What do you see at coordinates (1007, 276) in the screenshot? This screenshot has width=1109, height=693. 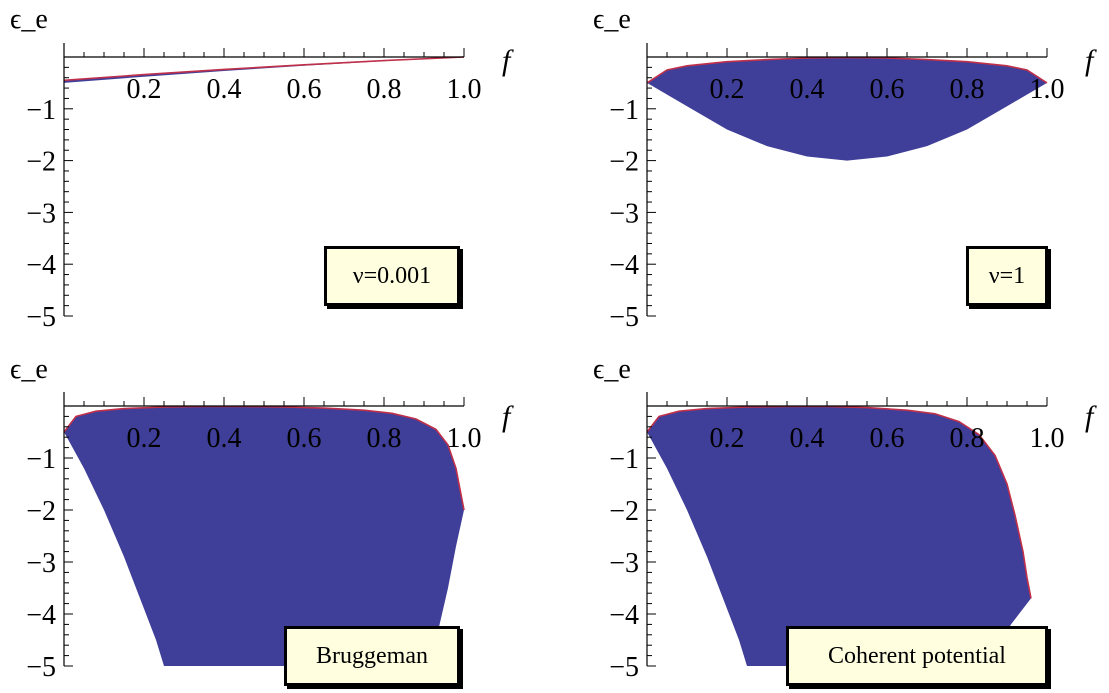 I see `legend-box-nu-1: ν=1` at bounding box center [1007, 276].